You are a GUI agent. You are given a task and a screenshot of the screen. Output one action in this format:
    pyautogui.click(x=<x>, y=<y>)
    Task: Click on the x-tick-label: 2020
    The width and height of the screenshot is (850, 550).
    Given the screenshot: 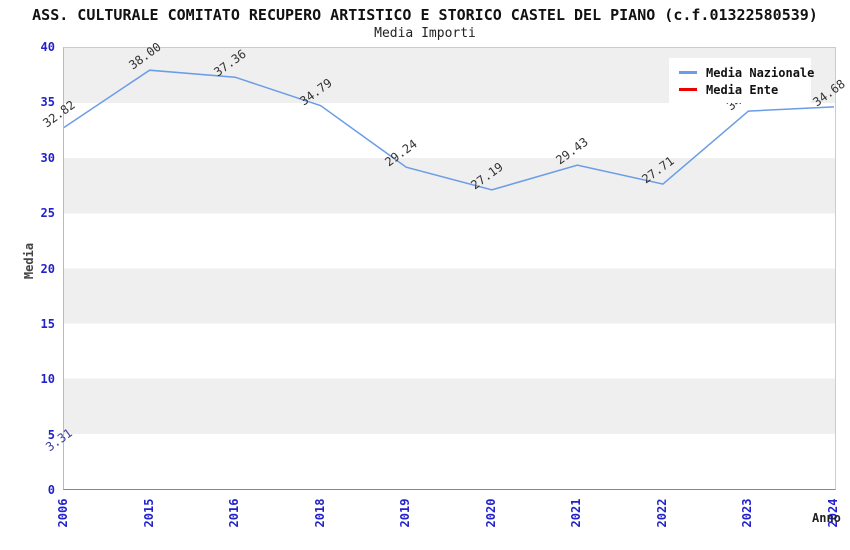 What is the action you would take?
    pyautogui.click(x=490, y=513)
    